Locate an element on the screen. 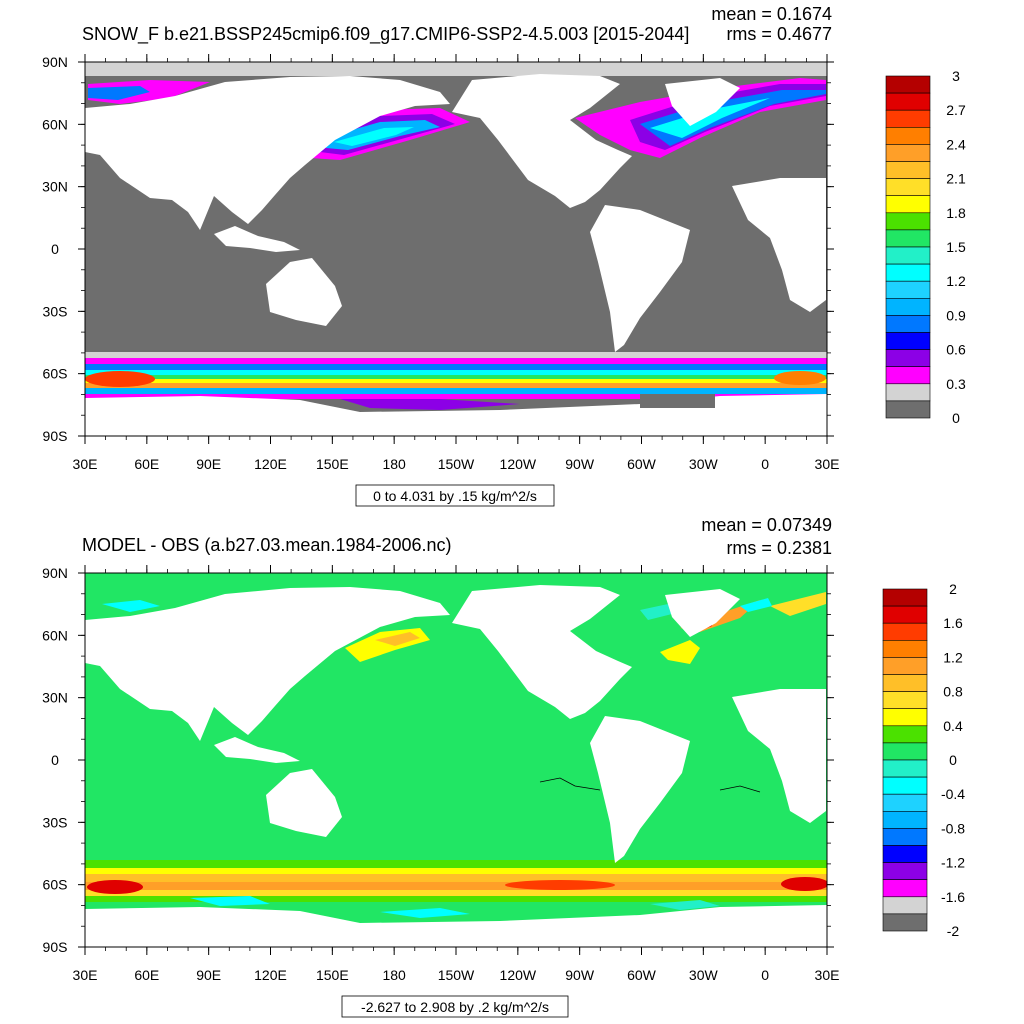 The height and width of the screenshot is (1024, 1024). colorbar-label: 2.7 is located at coordinates (956, 110).